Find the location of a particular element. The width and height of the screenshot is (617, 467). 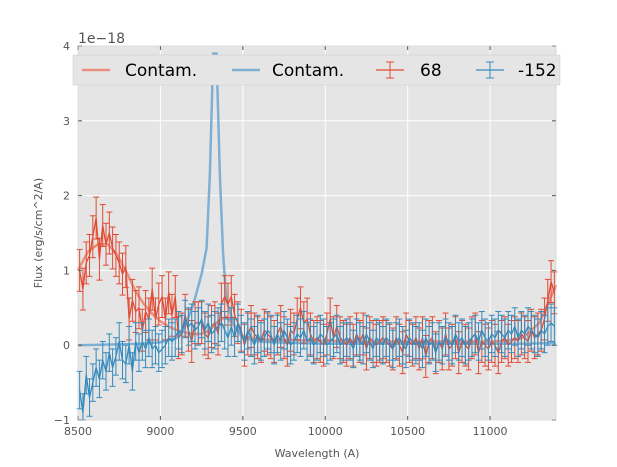

legend-item-0: Contam. is located at coordinates (139, 71).